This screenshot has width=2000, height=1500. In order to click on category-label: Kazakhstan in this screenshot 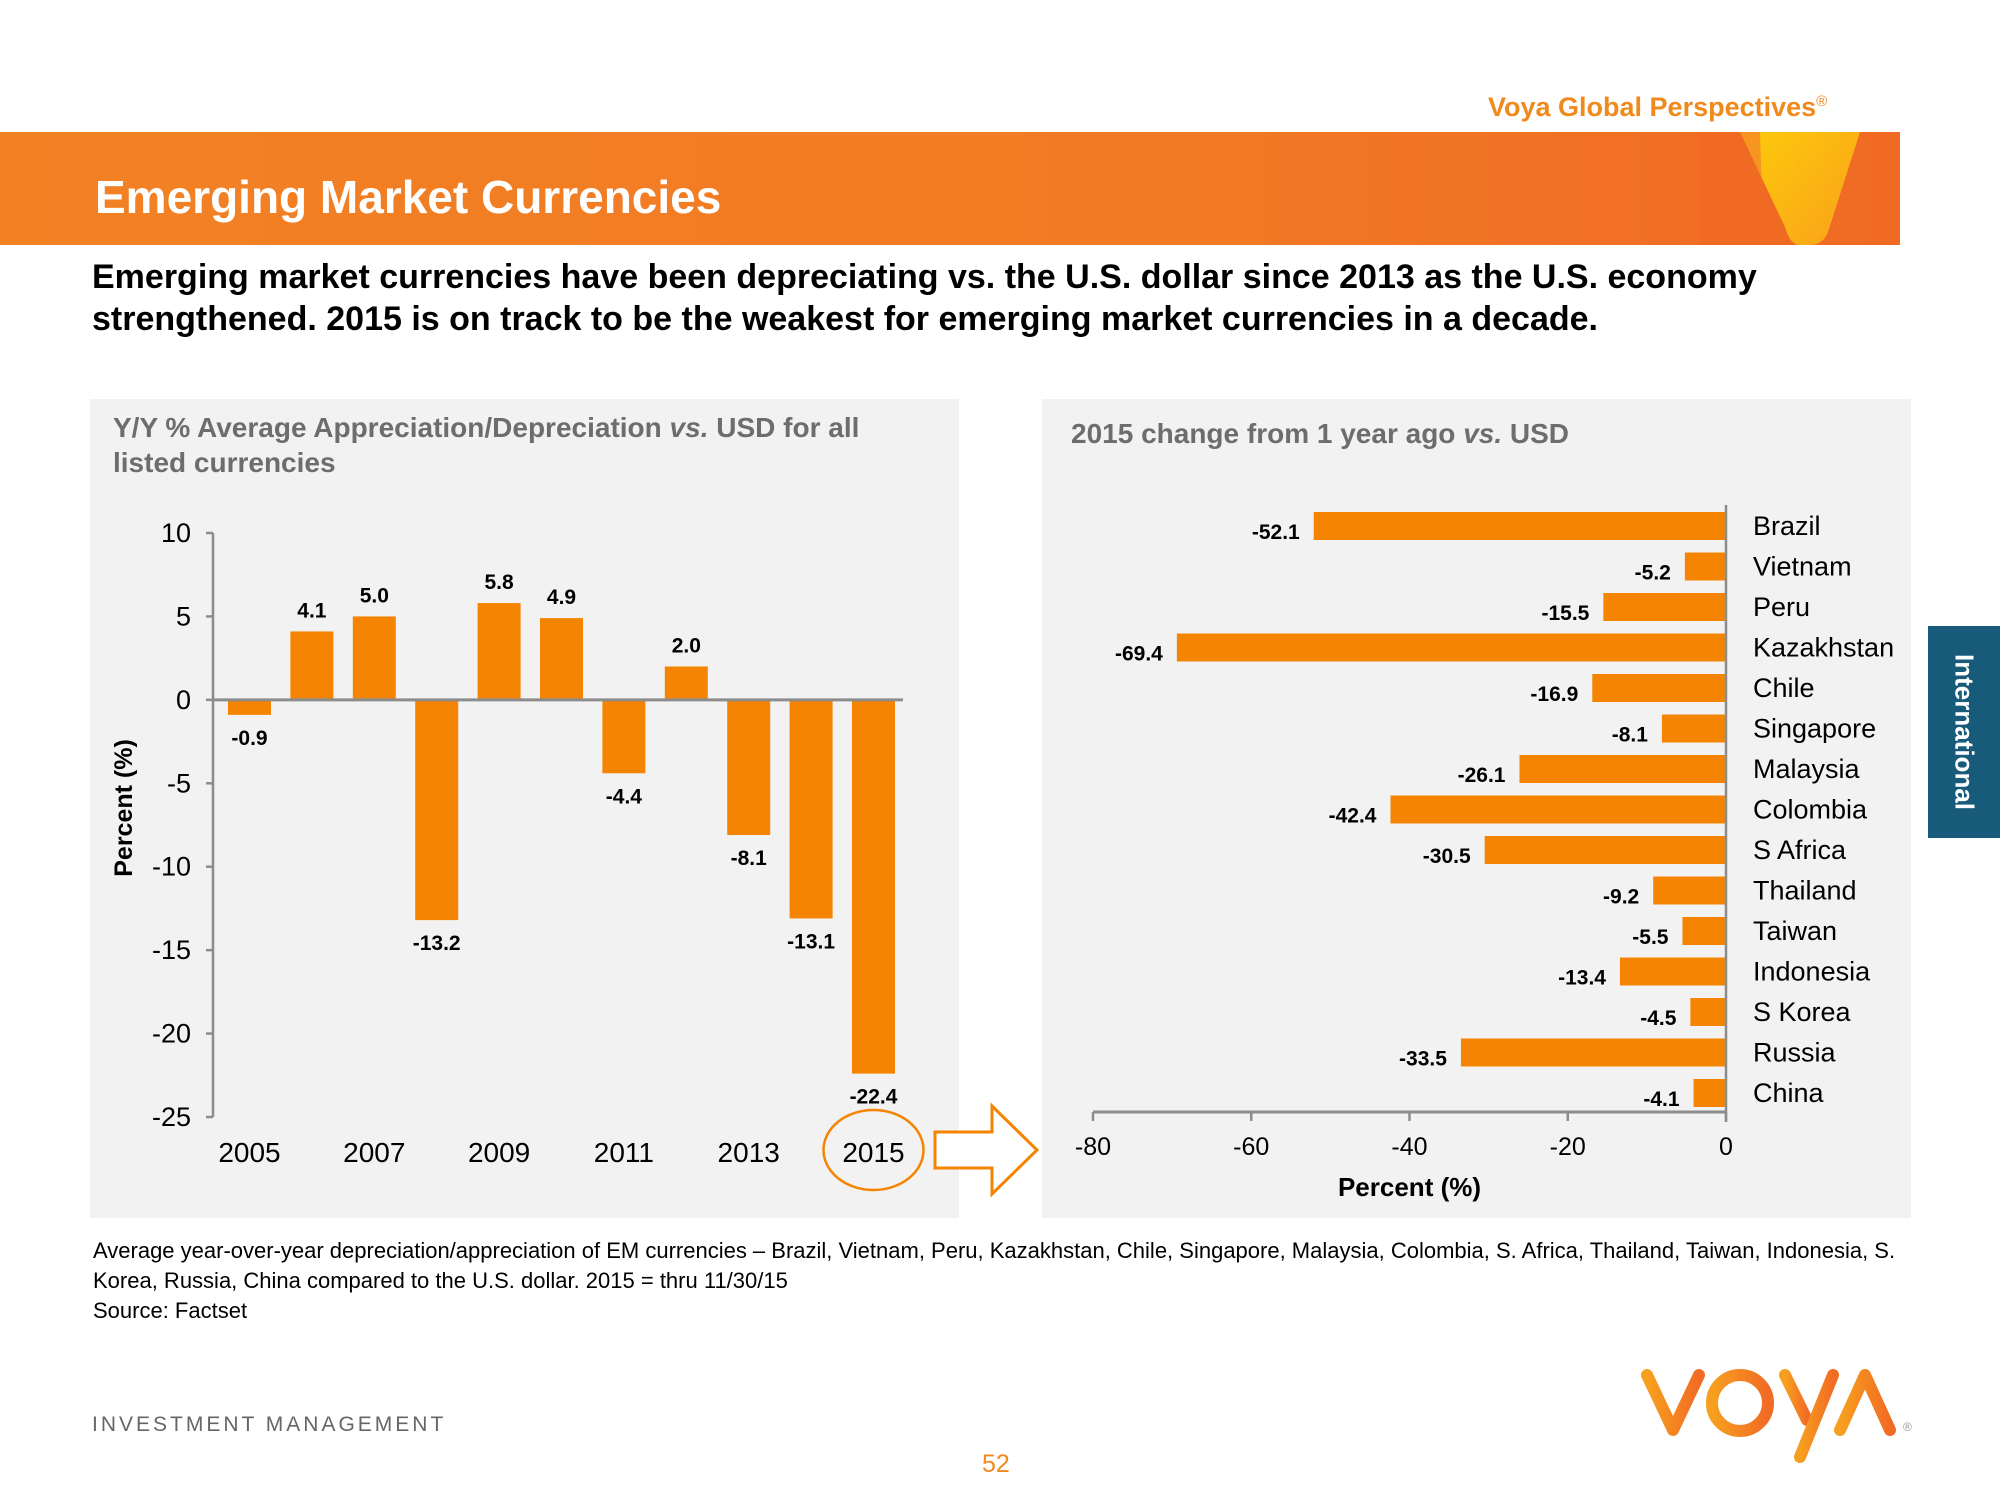, I will do `click(1823, 648)`.